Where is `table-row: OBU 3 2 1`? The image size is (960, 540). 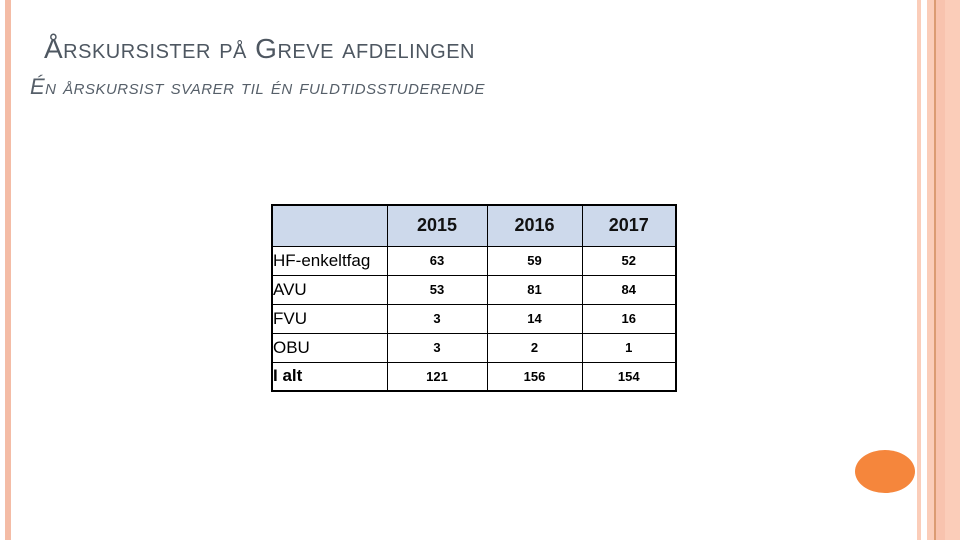 table-row: OBU 3 2 1 is located at coordinates (474, 347).